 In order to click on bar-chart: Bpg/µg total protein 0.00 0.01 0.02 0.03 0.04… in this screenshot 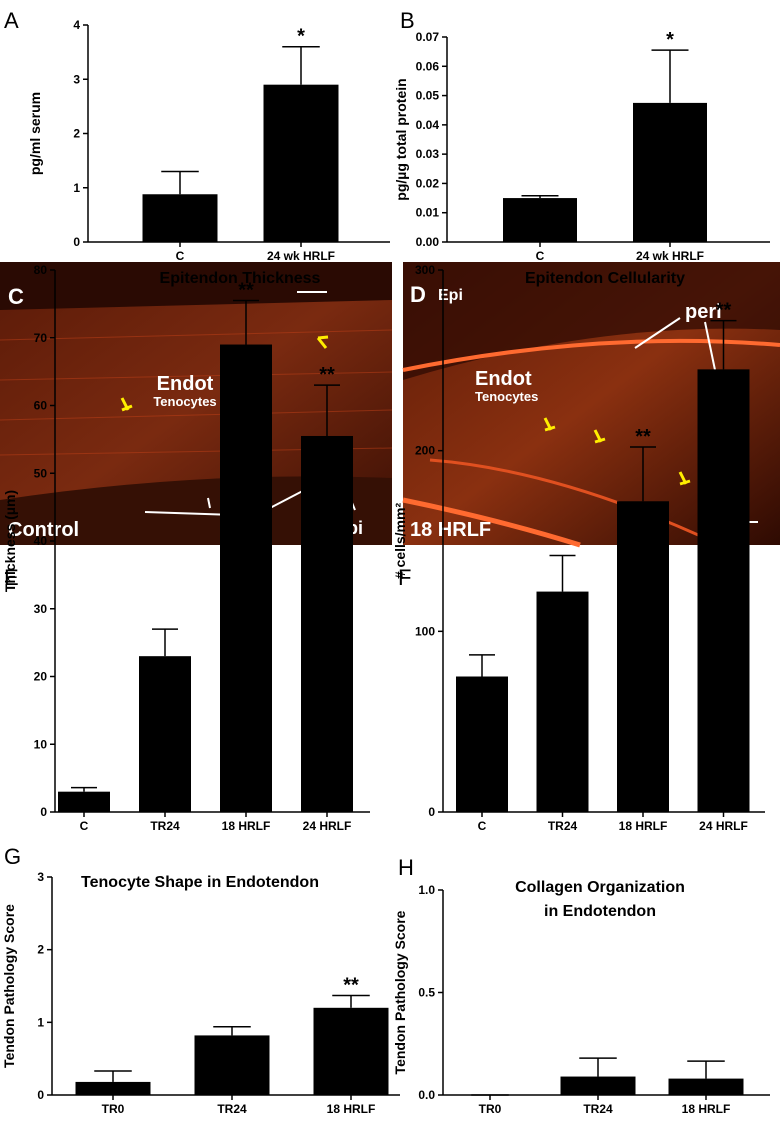, I will do `click(581, 135)`.